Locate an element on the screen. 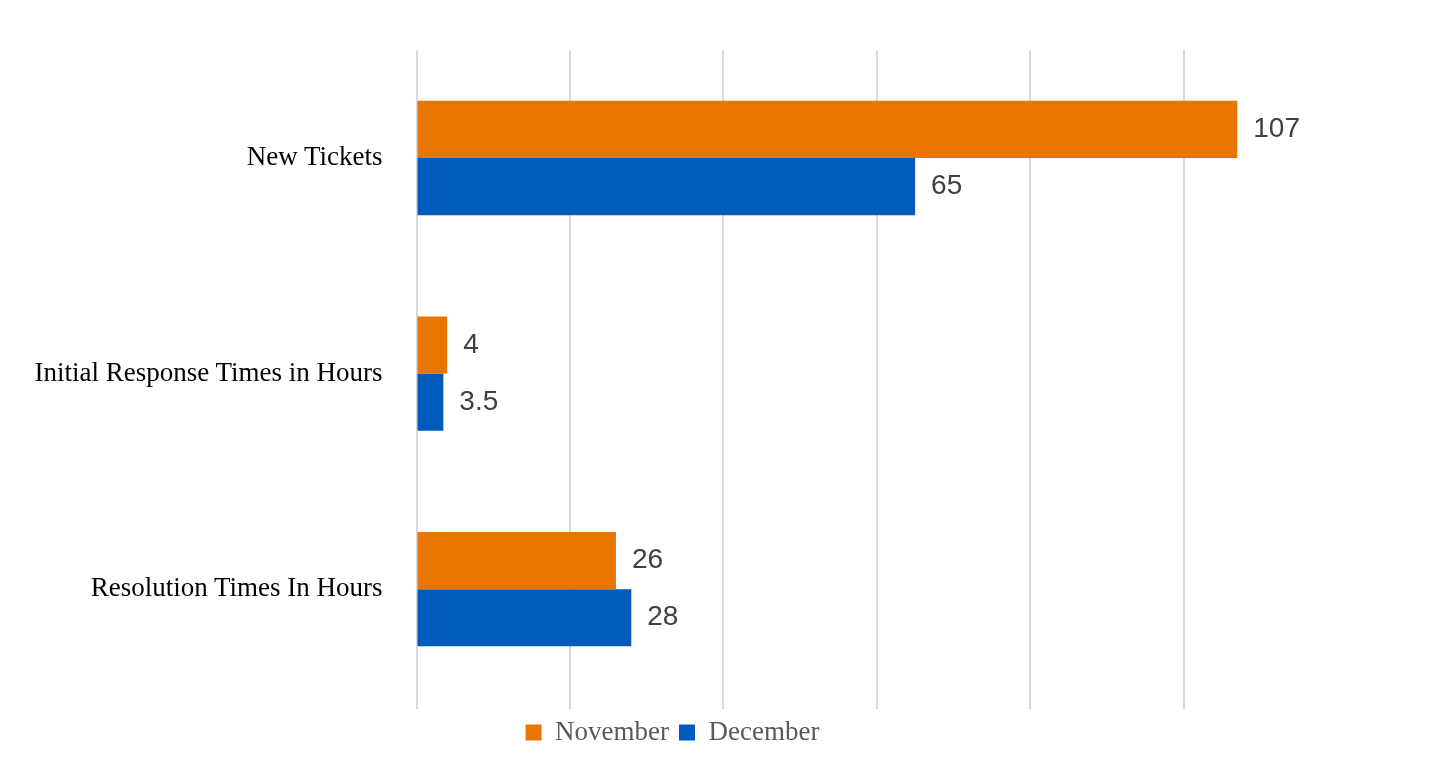 This screenshot has height=764, width=1435. data-label: 65 is located at coordinates (947, 185).